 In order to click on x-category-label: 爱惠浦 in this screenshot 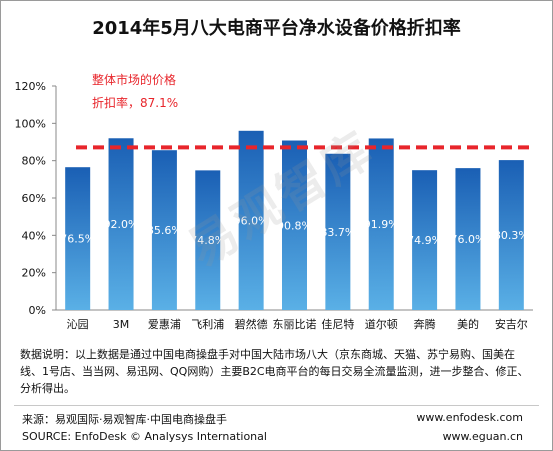, I will do `click(164, 324)`.